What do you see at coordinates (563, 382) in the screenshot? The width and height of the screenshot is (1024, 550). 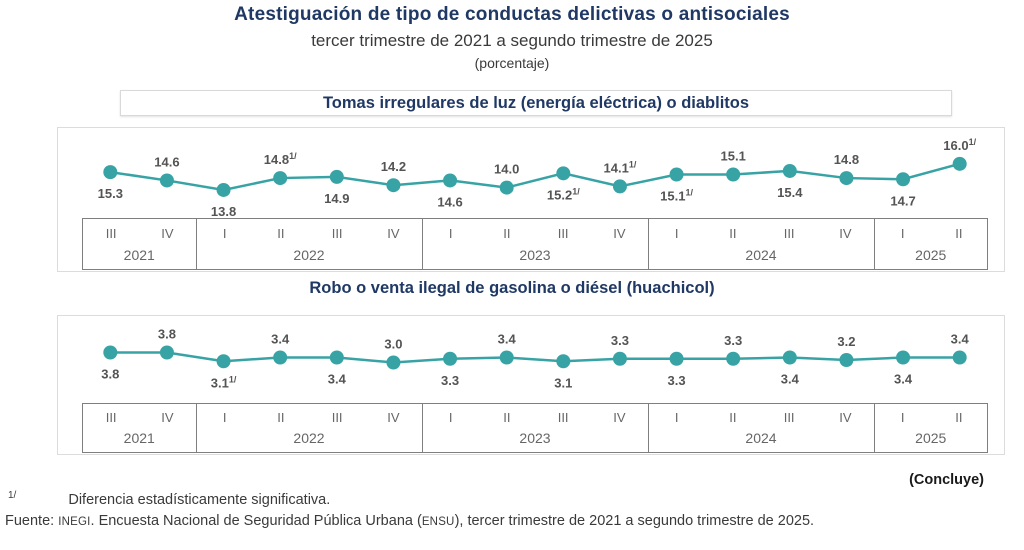 I see `data-point-label: 3.1` at bounding box center [563, 382].